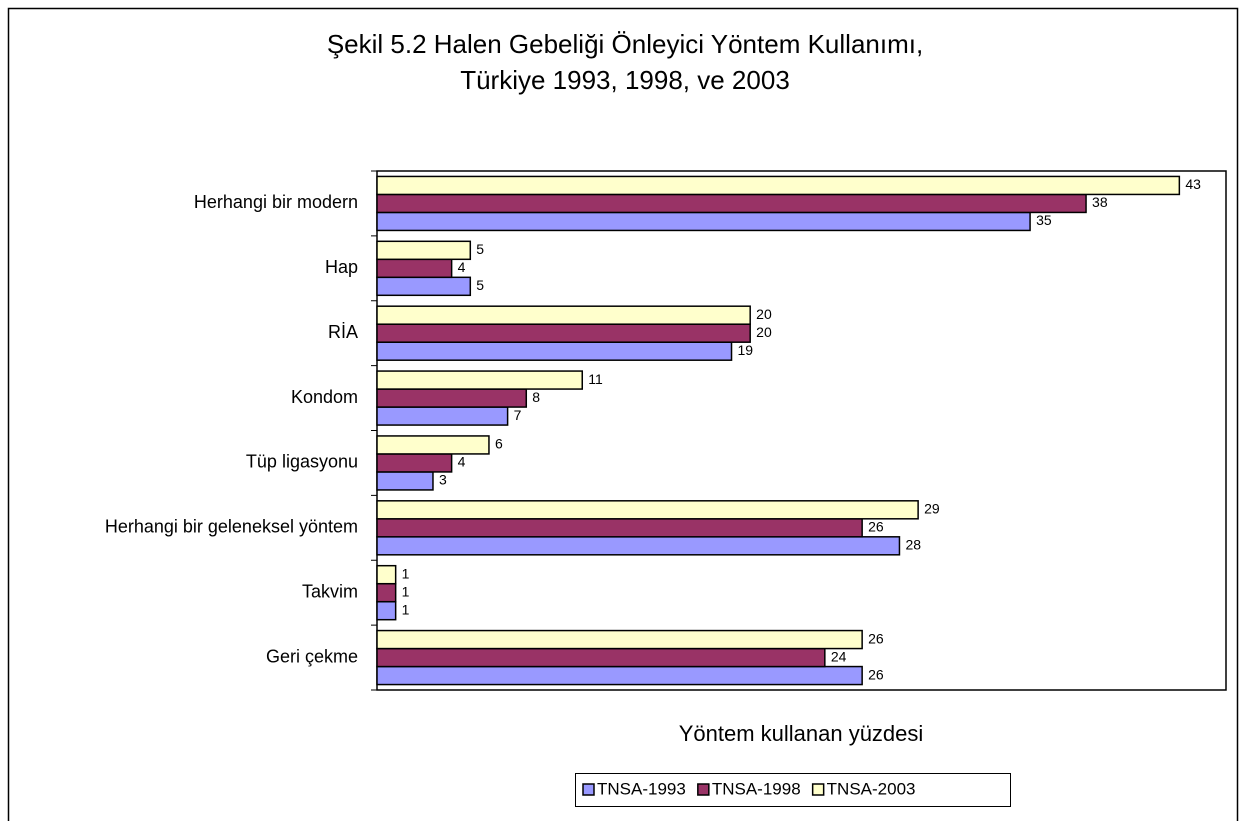 The image size is (1246, 821). Describe the element at coordinates (595, 379) in the screenshot. I see `data-label: 11` at that location.